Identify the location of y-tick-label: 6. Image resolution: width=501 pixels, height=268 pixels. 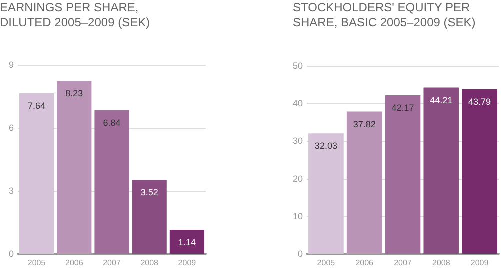
(11, 128).